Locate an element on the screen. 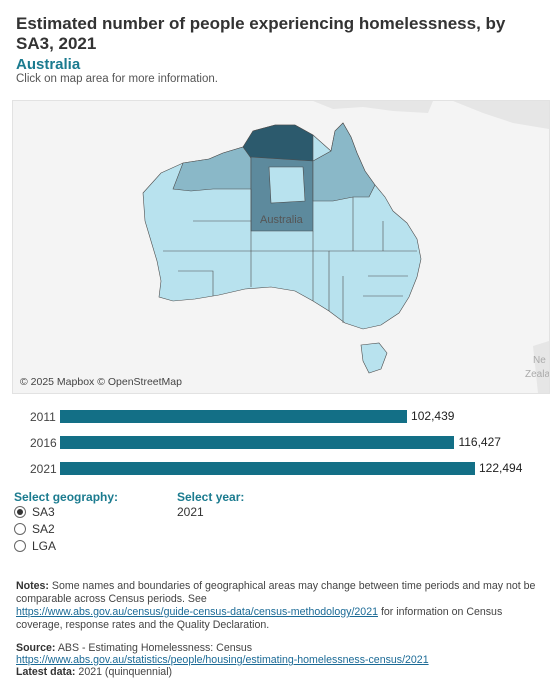 Image resolution: width=560 pixels, height=700 pixels. bar-value-label: 116,427 is located at coordinates (479, 442).